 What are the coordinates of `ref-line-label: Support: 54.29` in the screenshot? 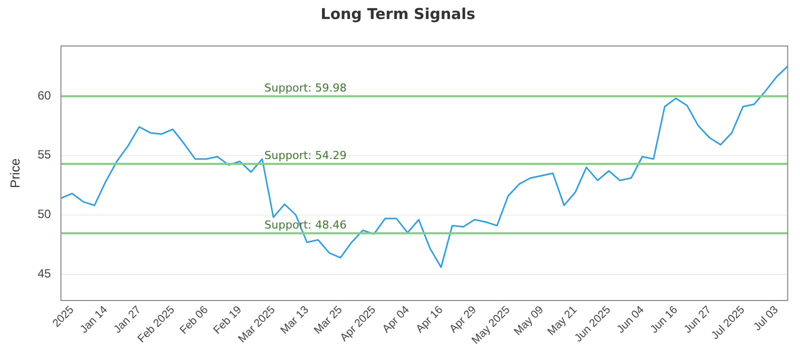 It's located at (305, 155).